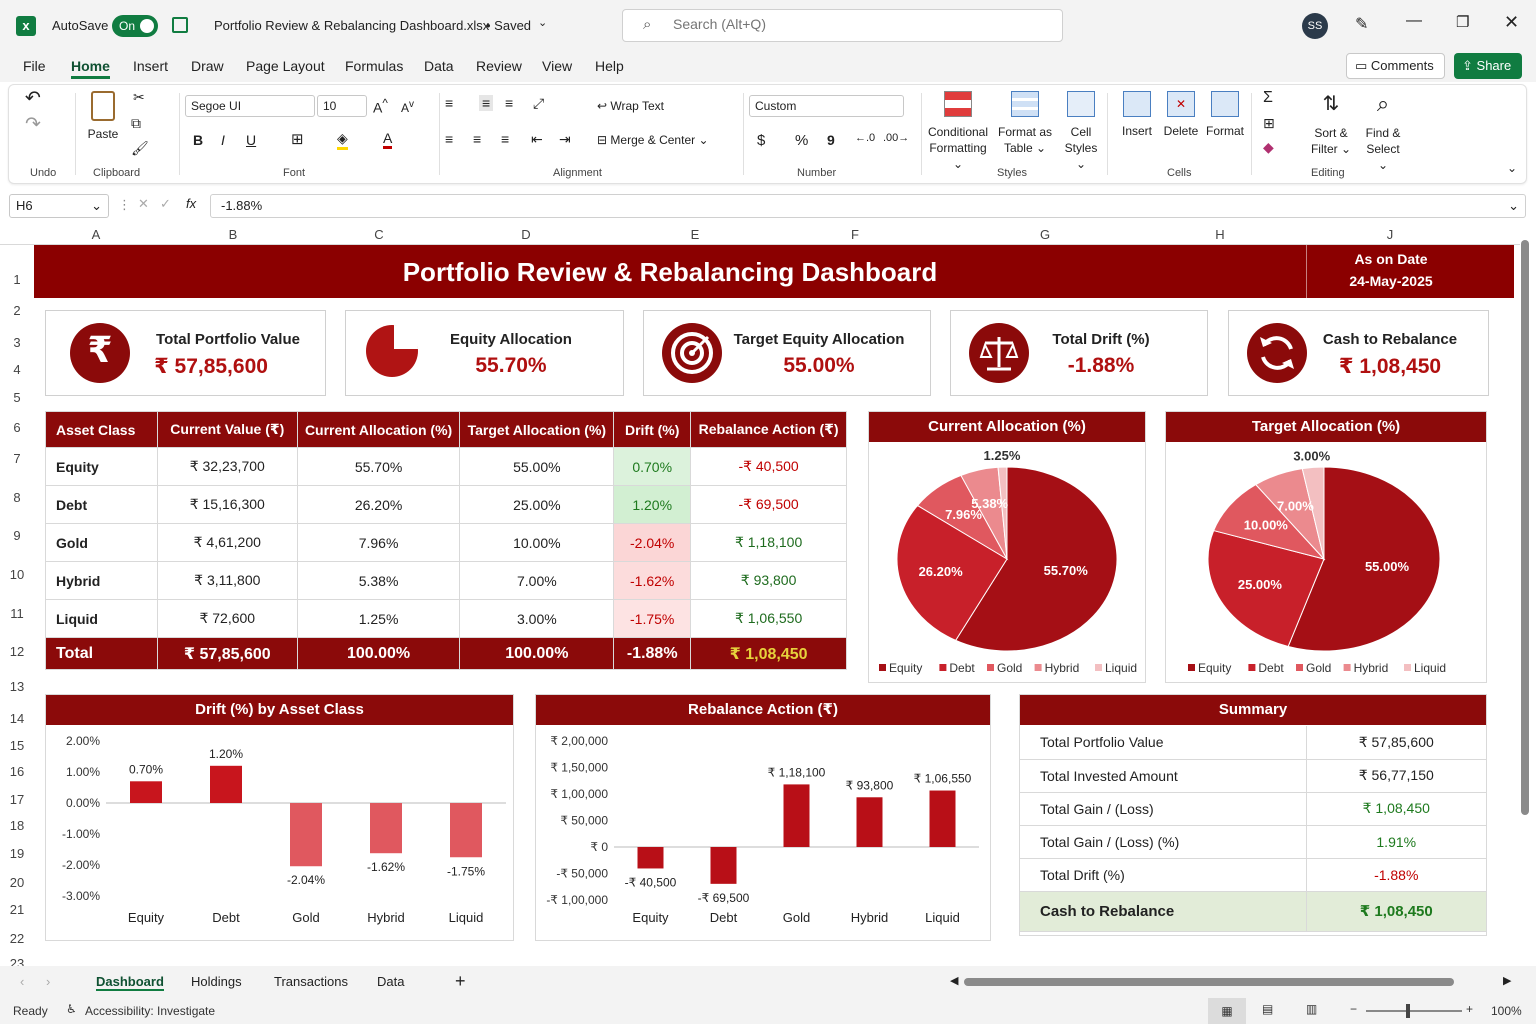 The width and height of the screenshot is (1536, 1024). I want to click on tab-home: Home, so click(90, 68).